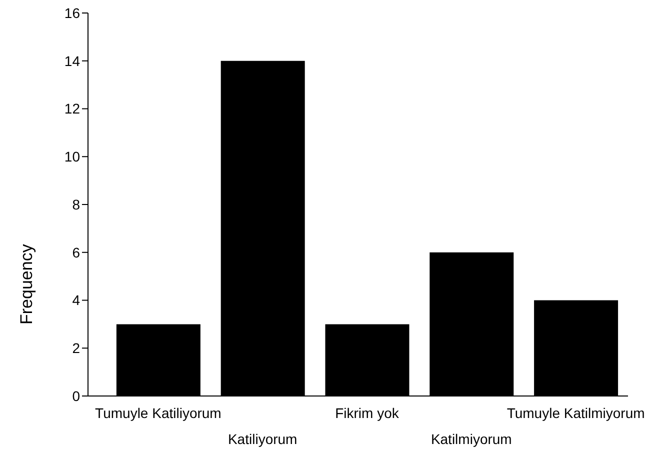  Describe the element at coordinates (575, 413) in the screenshot. I see `x-tick-label: Tumuyle Katilmiyorum` at that location.